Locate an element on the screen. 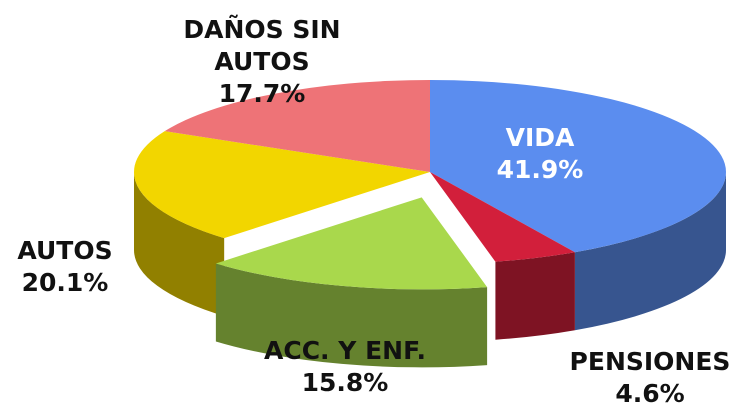 The width and height of the screenshot is (749, 411). value-label: 41.9% is located at coordinates (540, 169).